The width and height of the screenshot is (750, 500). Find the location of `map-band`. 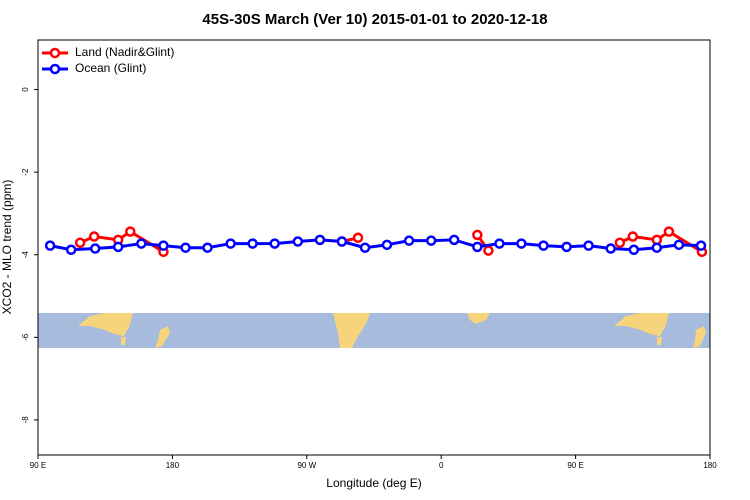

map-band is located at coordinates (374, 330).